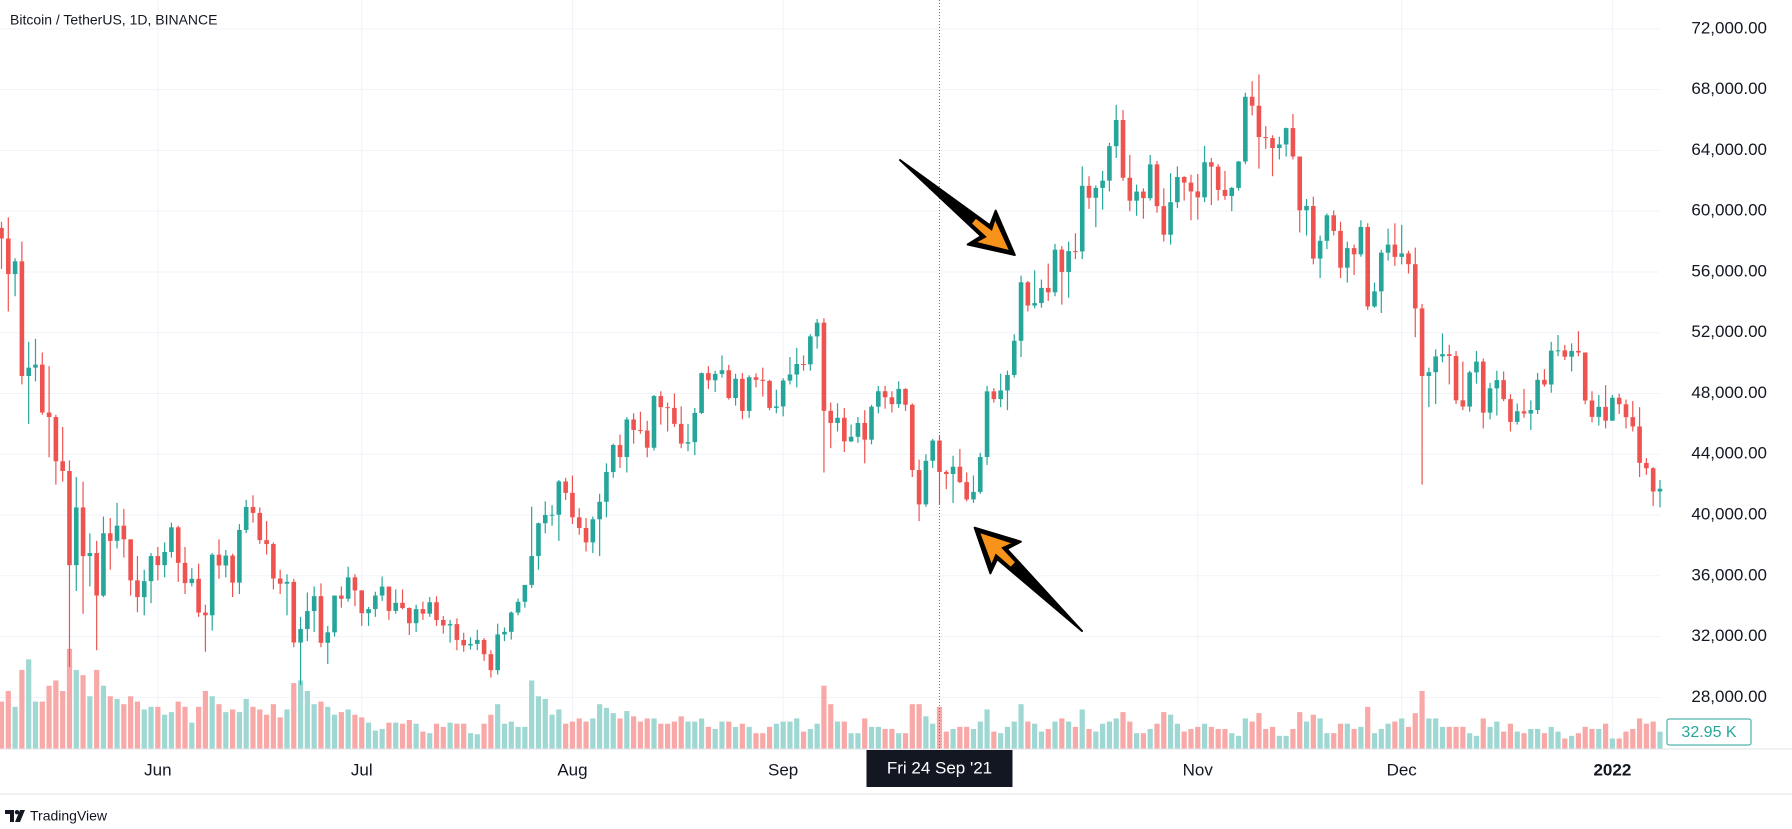 This screenshot has width=1792, height=829. I want to click on x-tick-label: Jul, so click(362, 769).